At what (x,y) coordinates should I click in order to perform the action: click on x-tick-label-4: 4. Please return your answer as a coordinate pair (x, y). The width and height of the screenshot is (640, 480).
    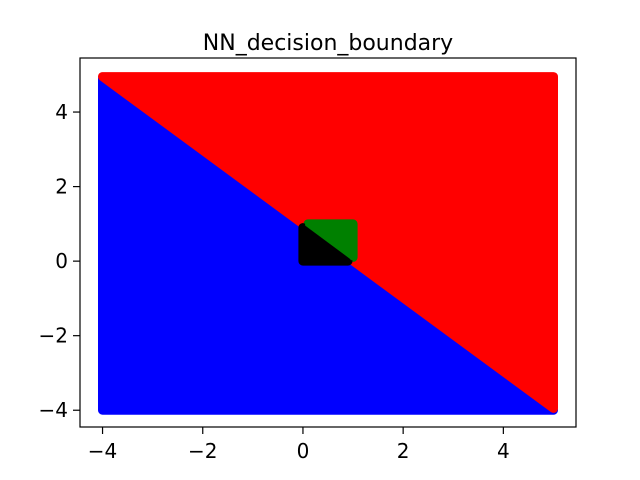
    Looking at the image, I should click on (503, 451).